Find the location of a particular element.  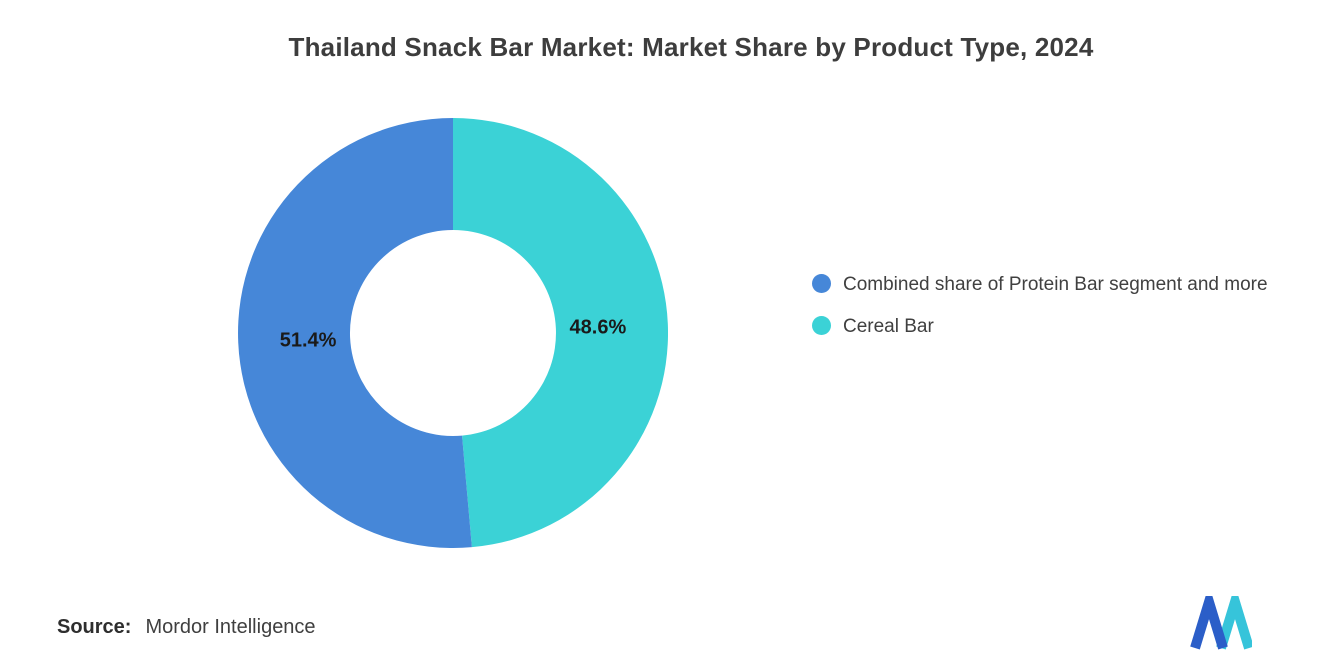

legend-item-cereal-bar: Cereal Bar is located at coordinates (1051, 326).